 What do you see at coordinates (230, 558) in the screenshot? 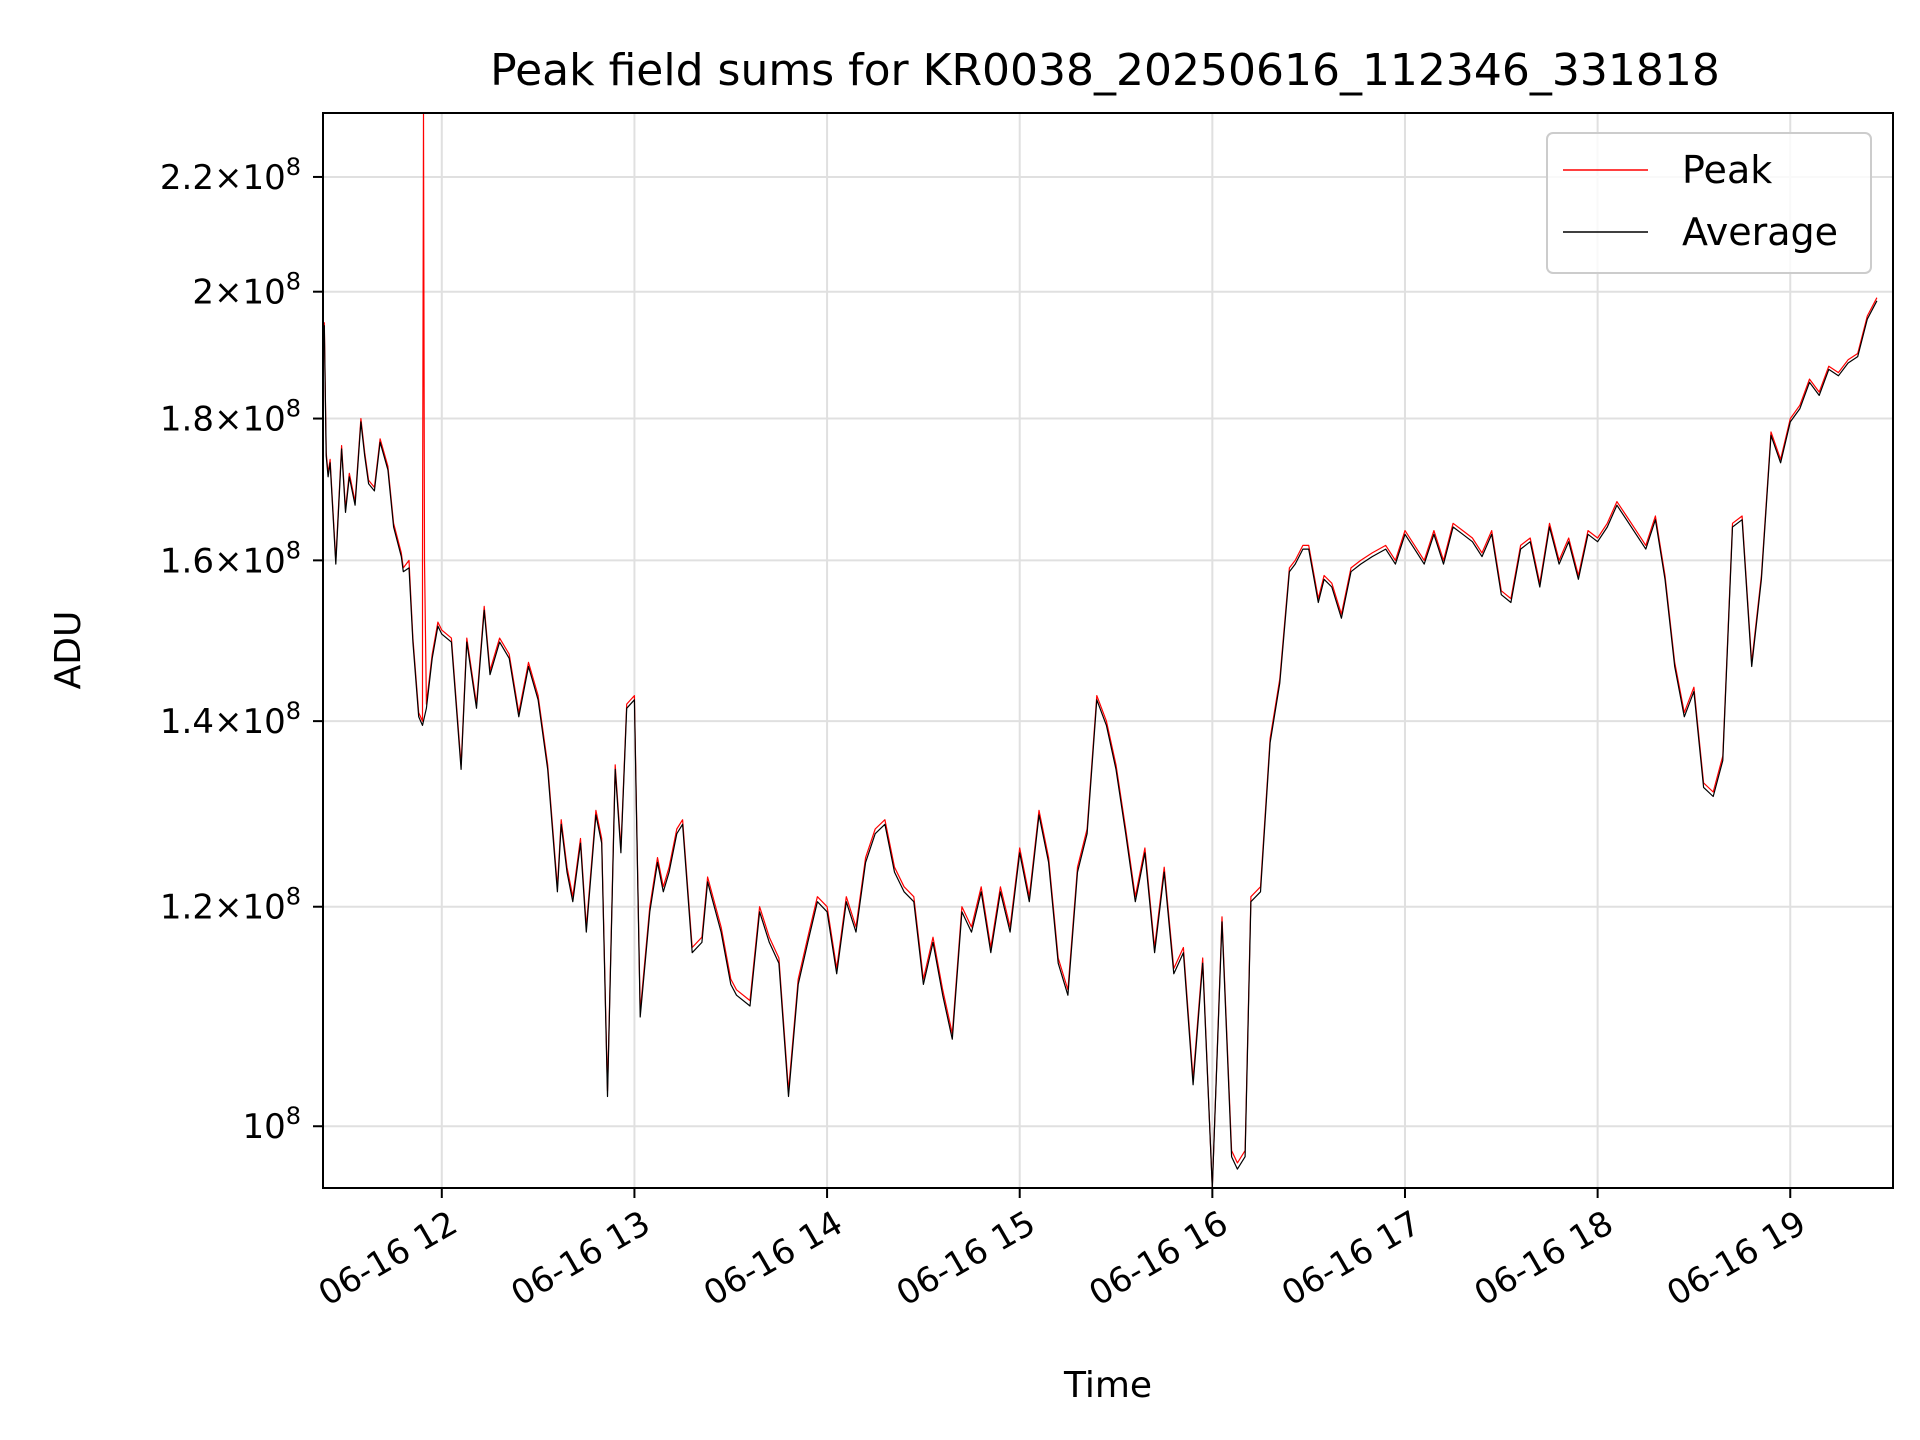
I see `y-tick-label: 1.6×108` at bounding box center [230, 558].